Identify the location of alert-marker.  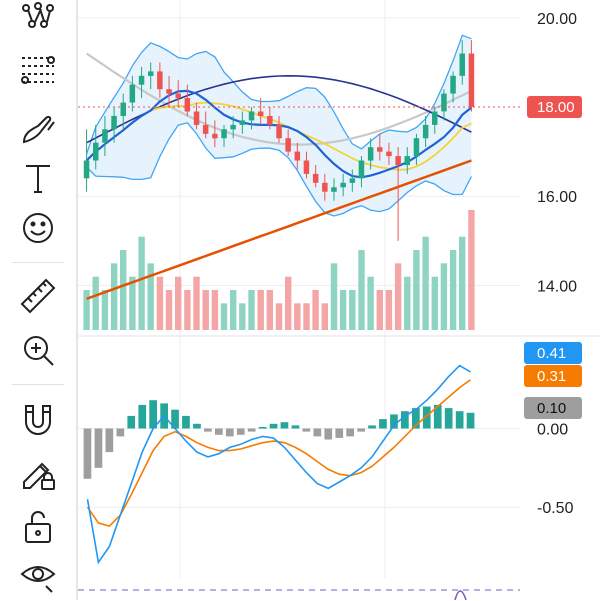
(460, 595).